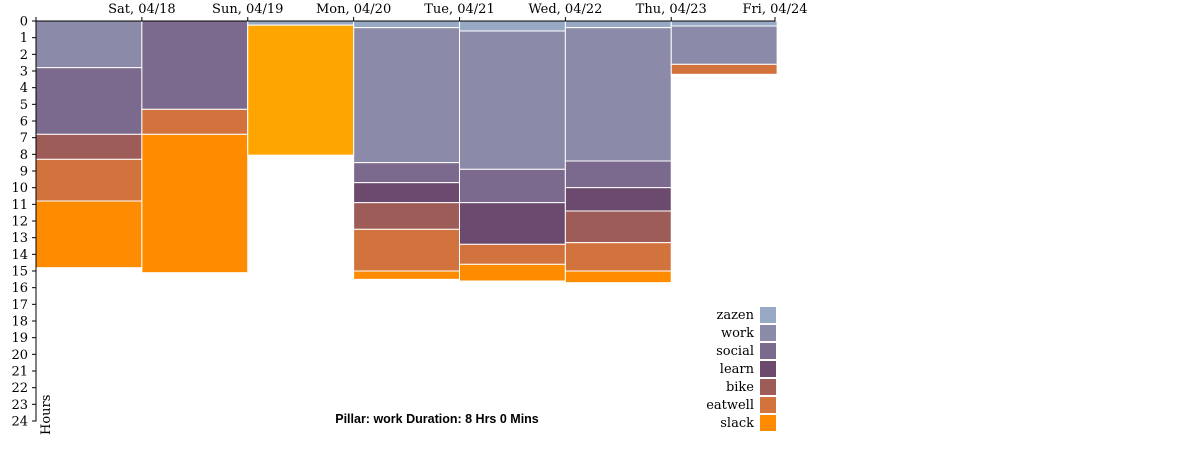 Image resolution: width=1200 pixels, height=455 pixels. What do you see at coordinates (768, 405) in the screenshot?
I see `legend-swatch-eatwell` at bounding box center [768, 405].